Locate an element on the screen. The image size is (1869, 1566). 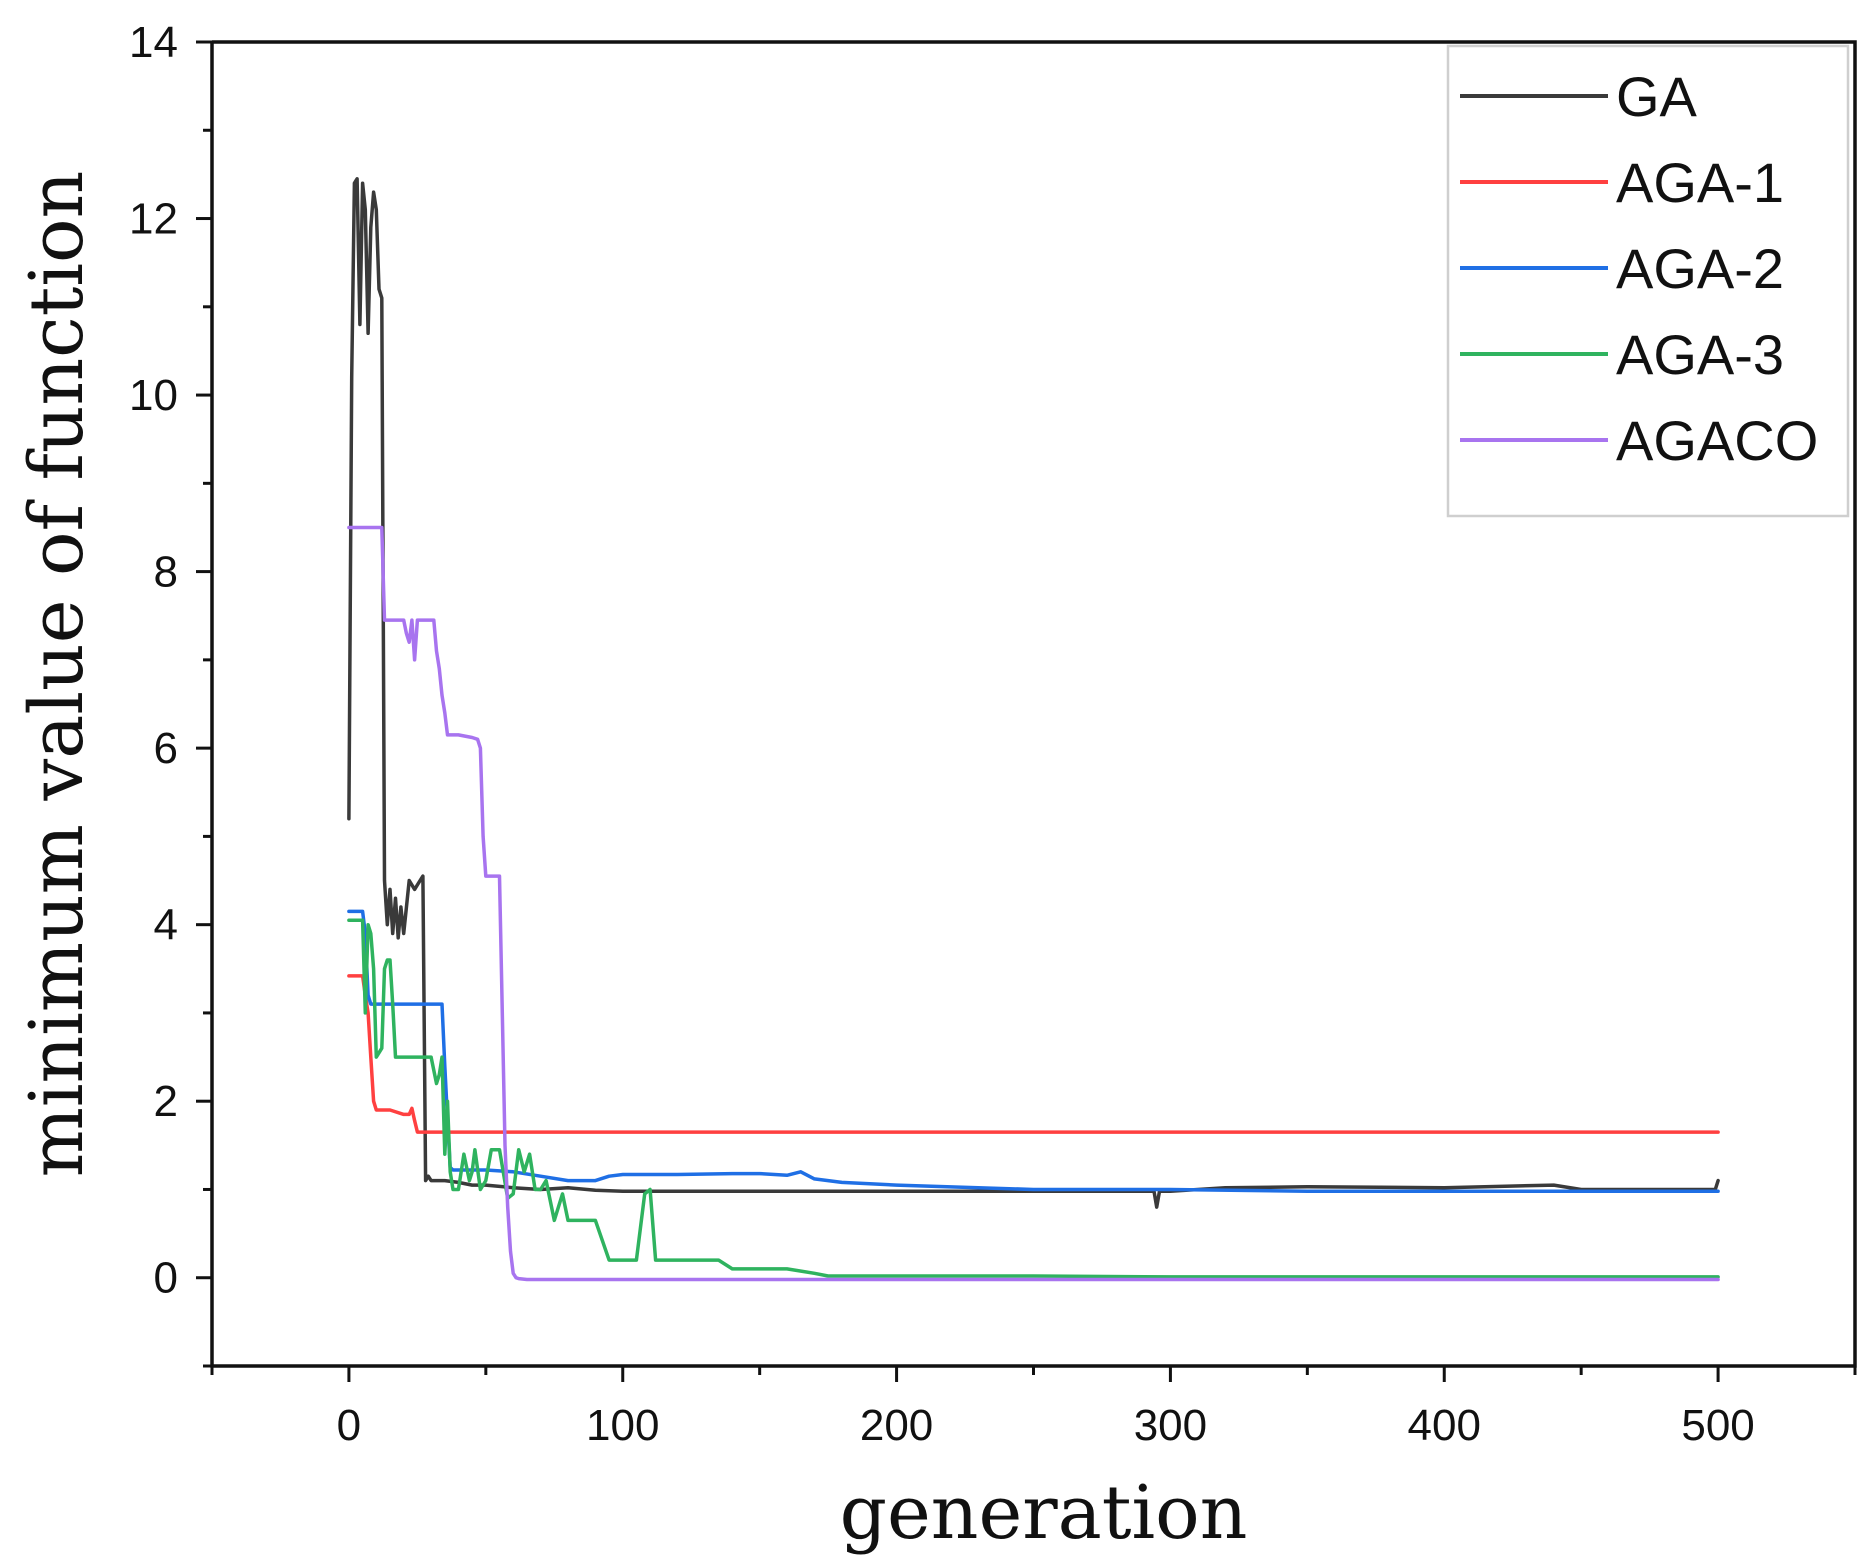
legend-item-aga-3: AGA-3 is located at coordinates (1622, 354).